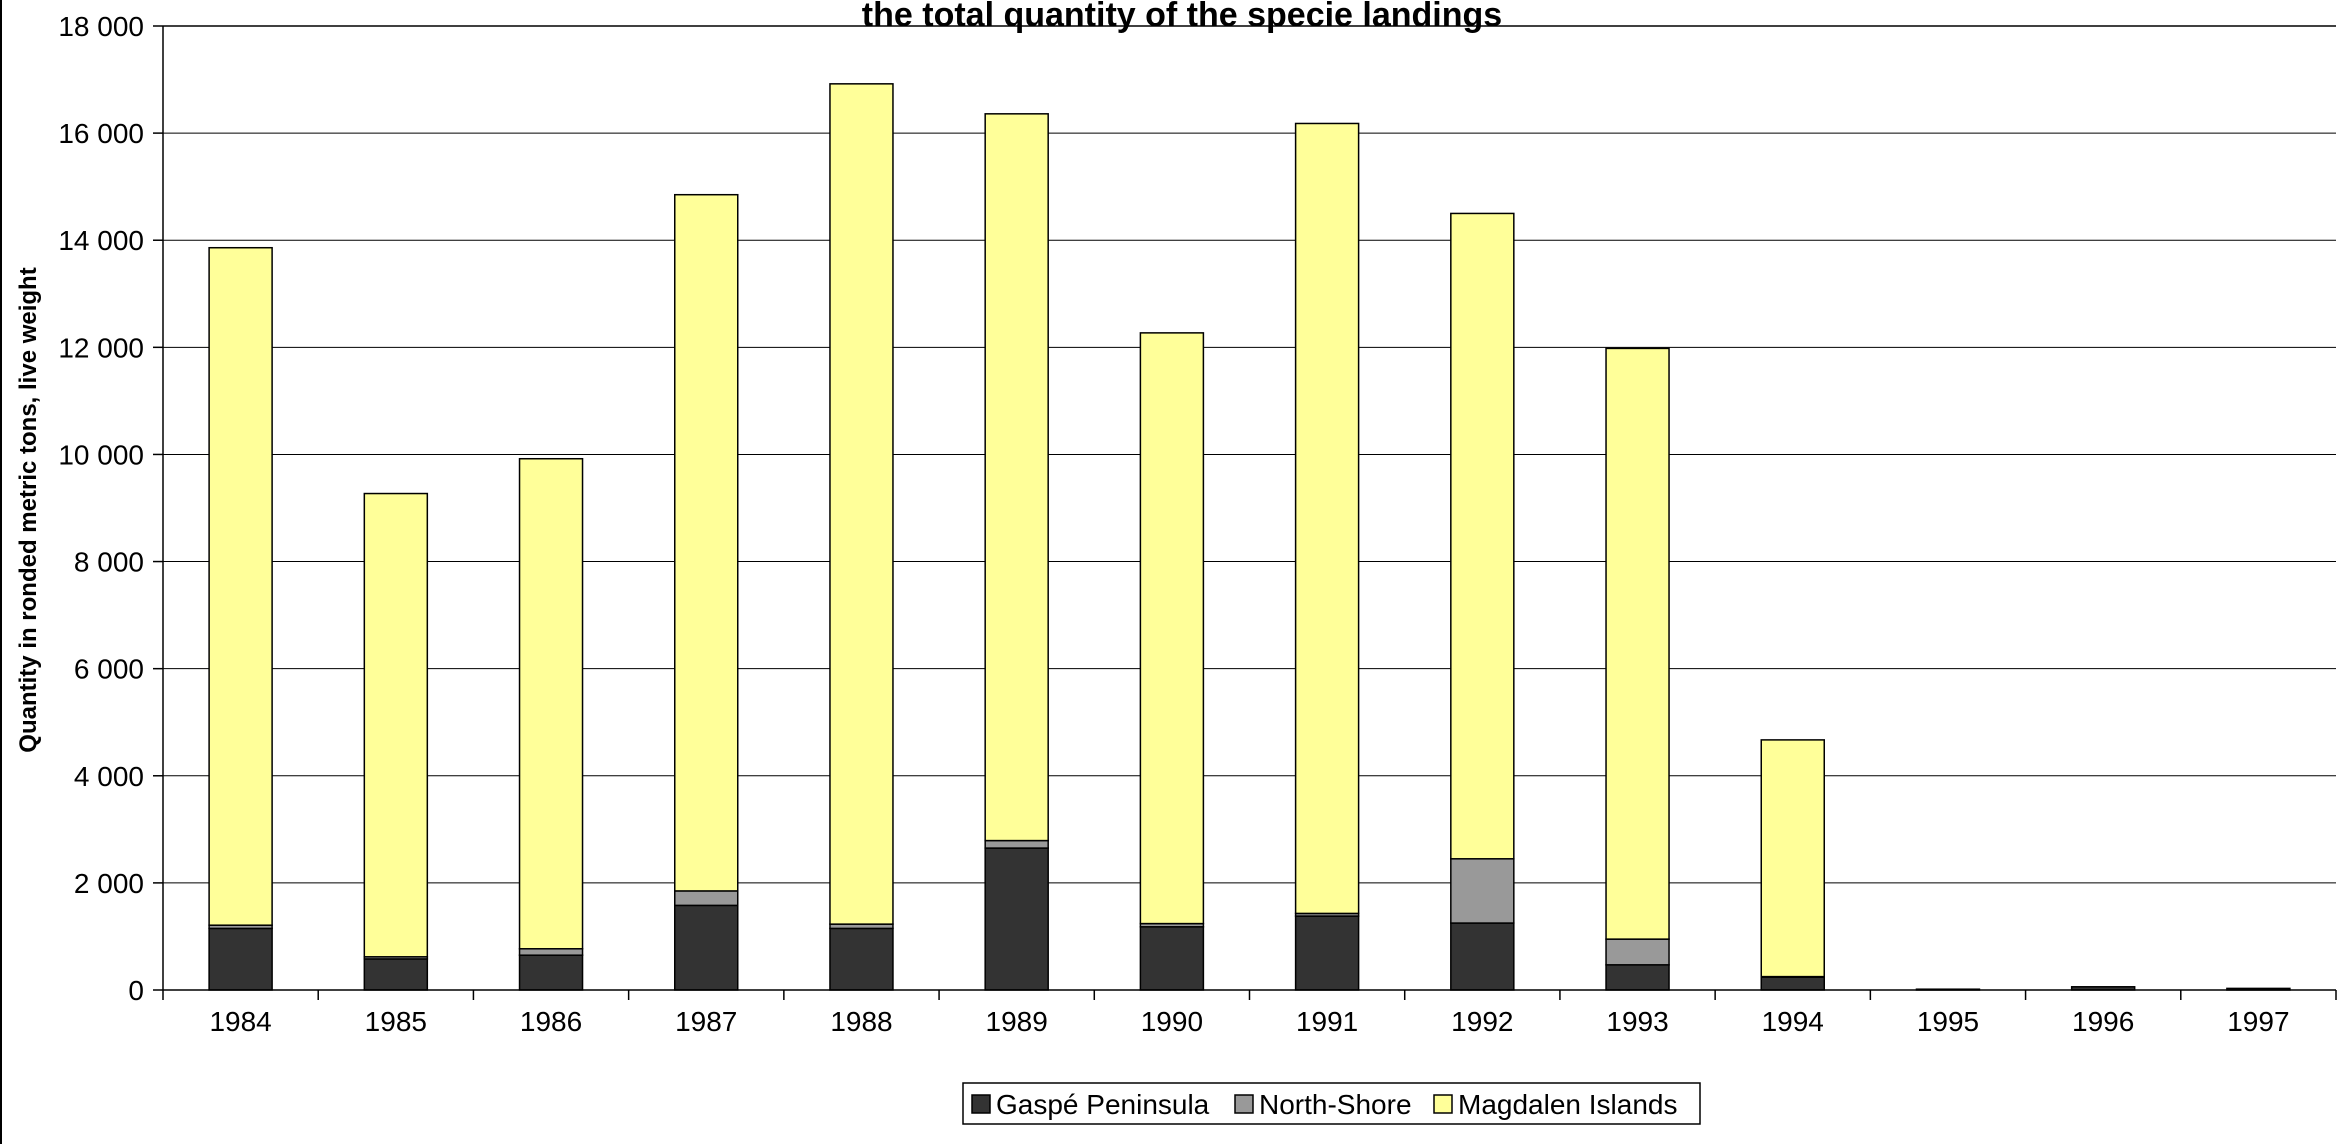  Describe the element at coordinates (1948, 1021) in the screenshot. I see `x-tick-label: 1995` at that location.